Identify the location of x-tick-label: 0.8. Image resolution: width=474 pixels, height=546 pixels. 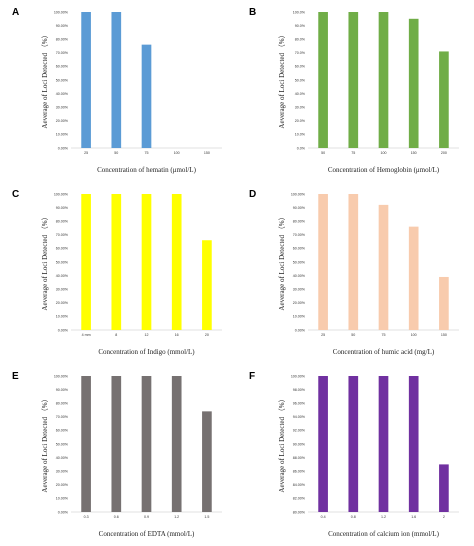
(353, 517).